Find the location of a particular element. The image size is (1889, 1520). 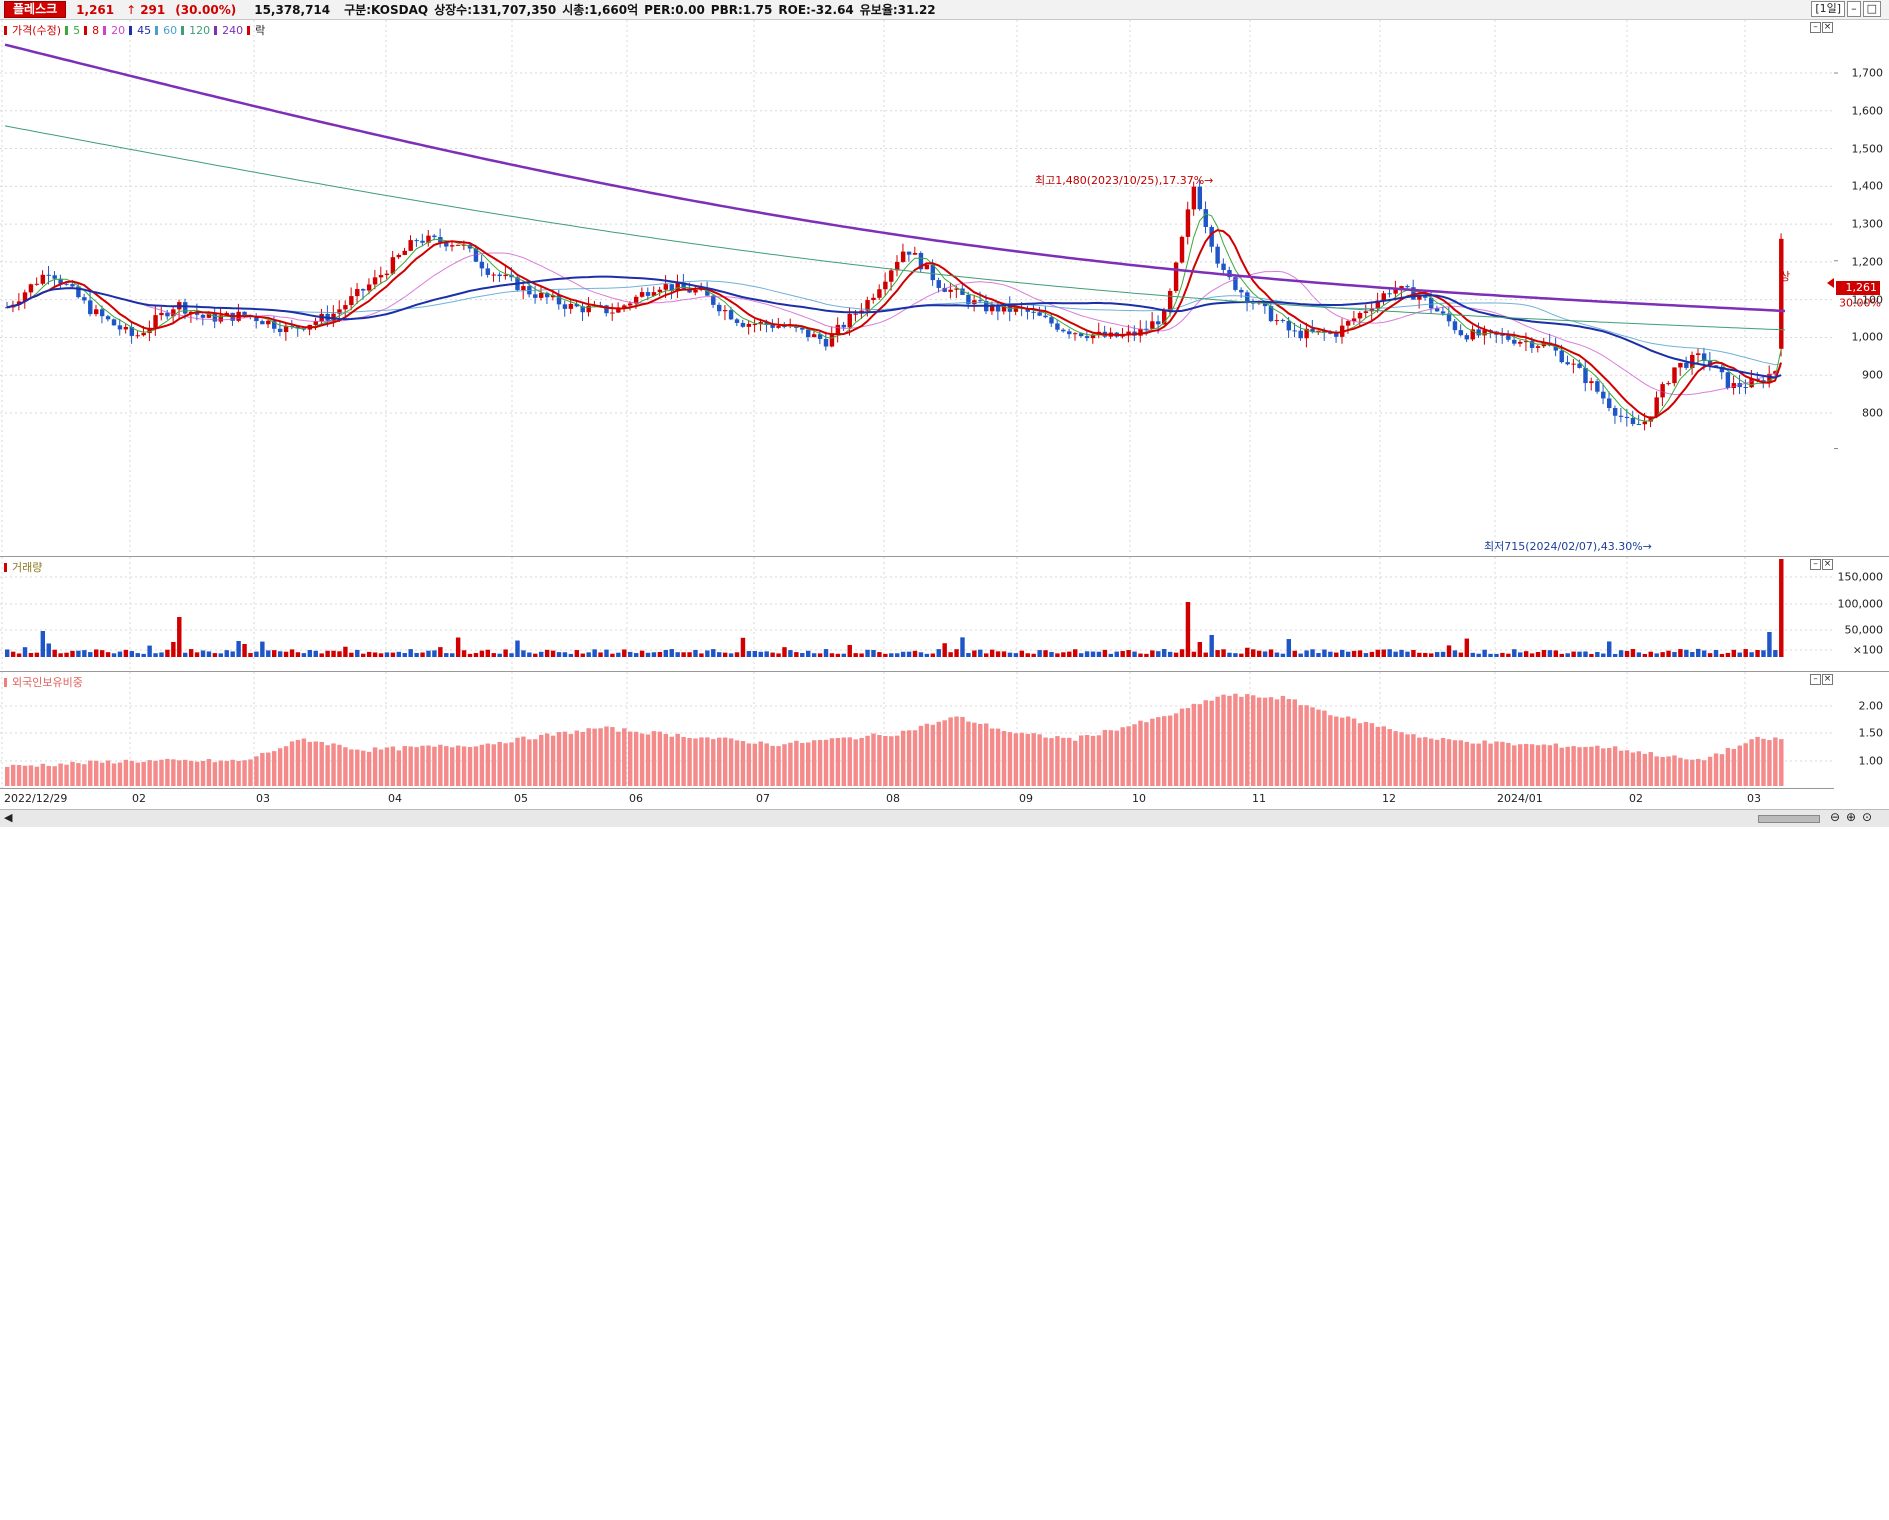

foreign-pane-minimize-icon: – is located at coordinates (1815, 679).